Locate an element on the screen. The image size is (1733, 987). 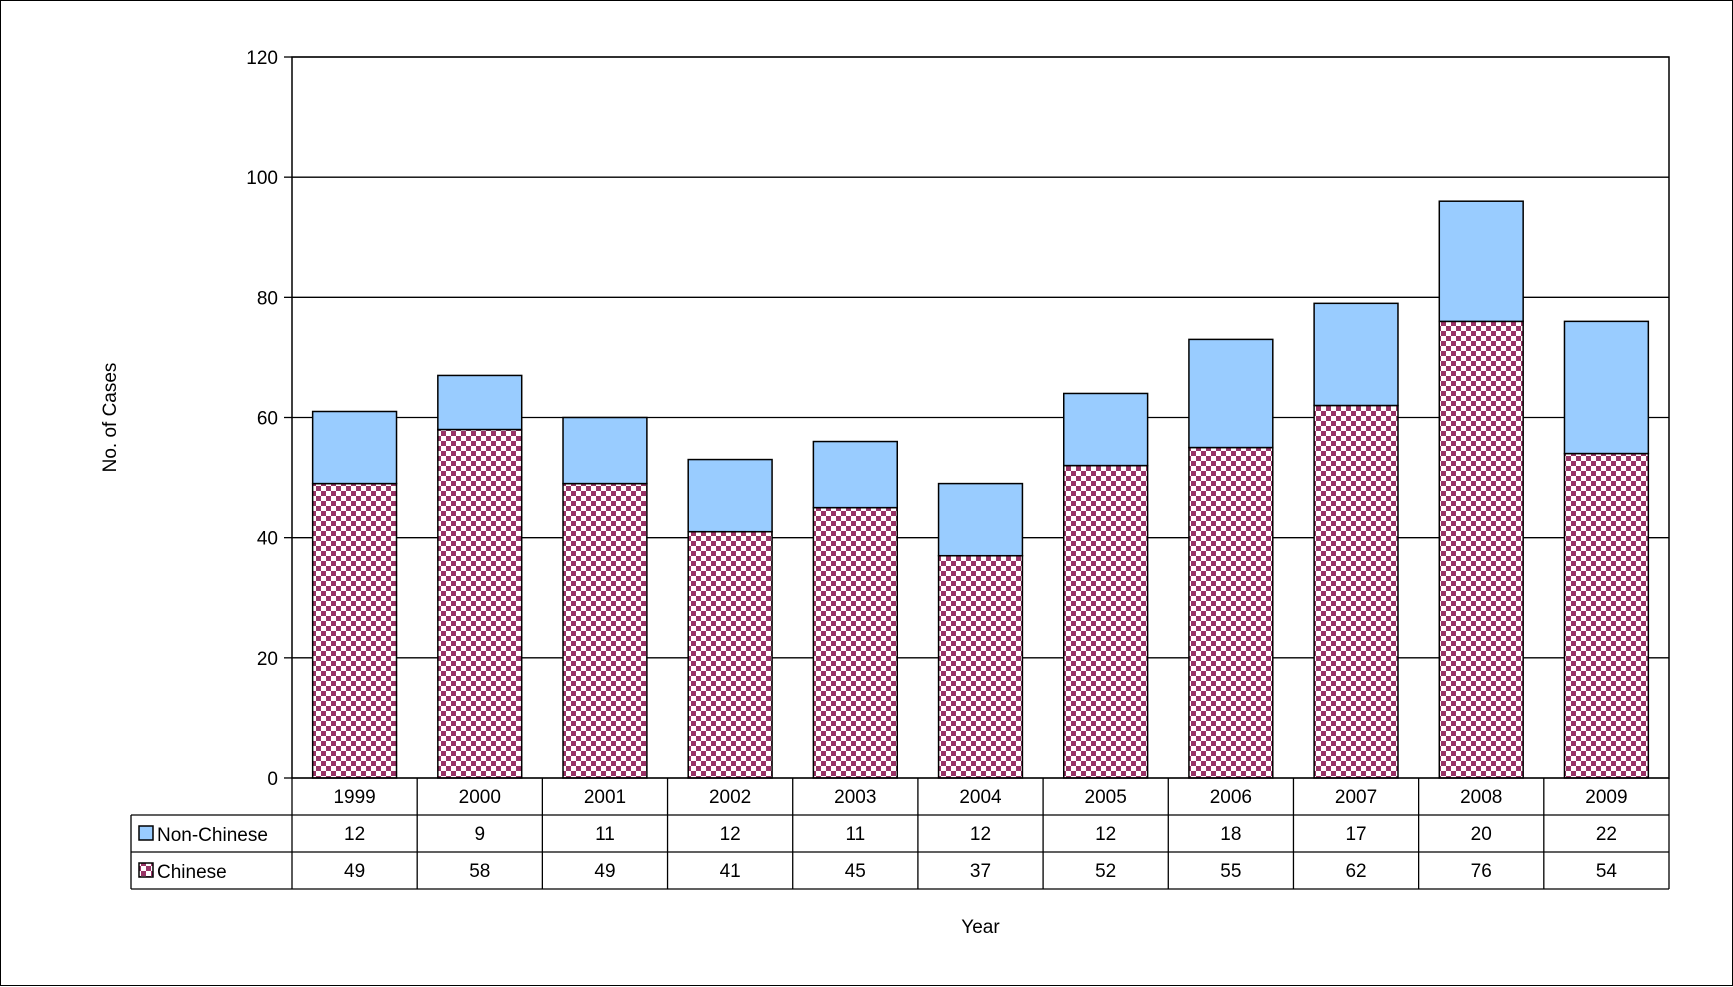
x-tick-label: 2009 is located at coordinates (1606, 797).